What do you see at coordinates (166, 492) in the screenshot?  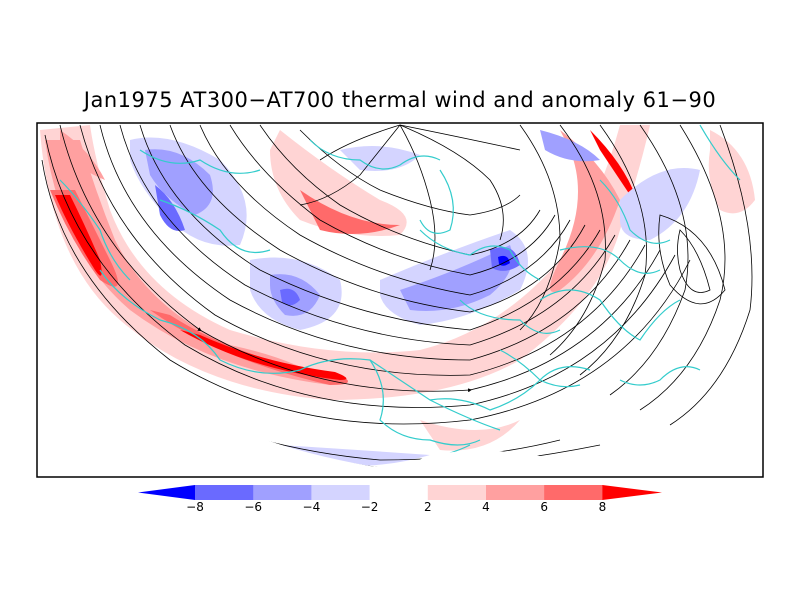 I see `colorbar-arrow-low` at bounding box center [166, 492].